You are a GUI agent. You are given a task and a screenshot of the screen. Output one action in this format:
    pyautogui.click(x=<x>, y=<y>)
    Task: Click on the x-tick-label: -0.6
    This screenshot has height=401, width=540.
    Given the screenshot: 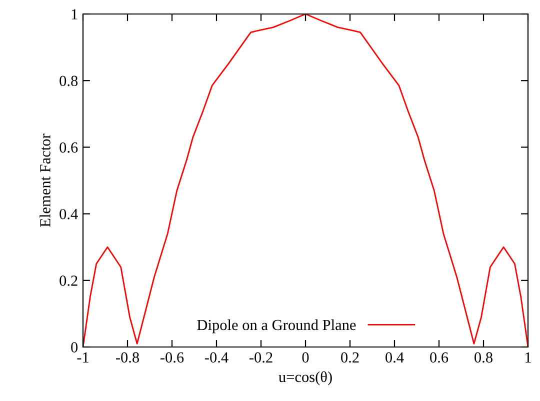 What is the action you would take?
    pyautogui.click(x=172, y=357)
    